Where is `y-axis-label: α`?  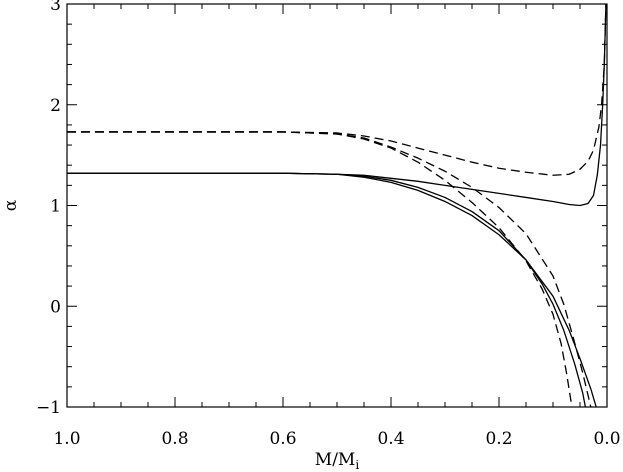
y-axis-label: α is located at coordinates (11, 205).